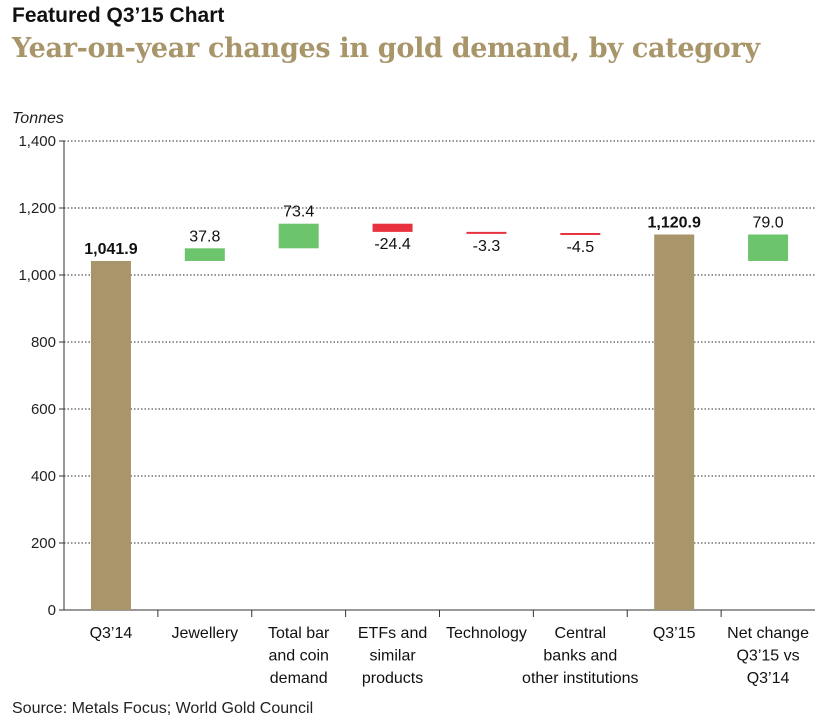 The height and width of the screenshot is (723, 823). Describe the element at coordinates (392, 656) in the screenshot. I see `x-category-label: similar` at that location.